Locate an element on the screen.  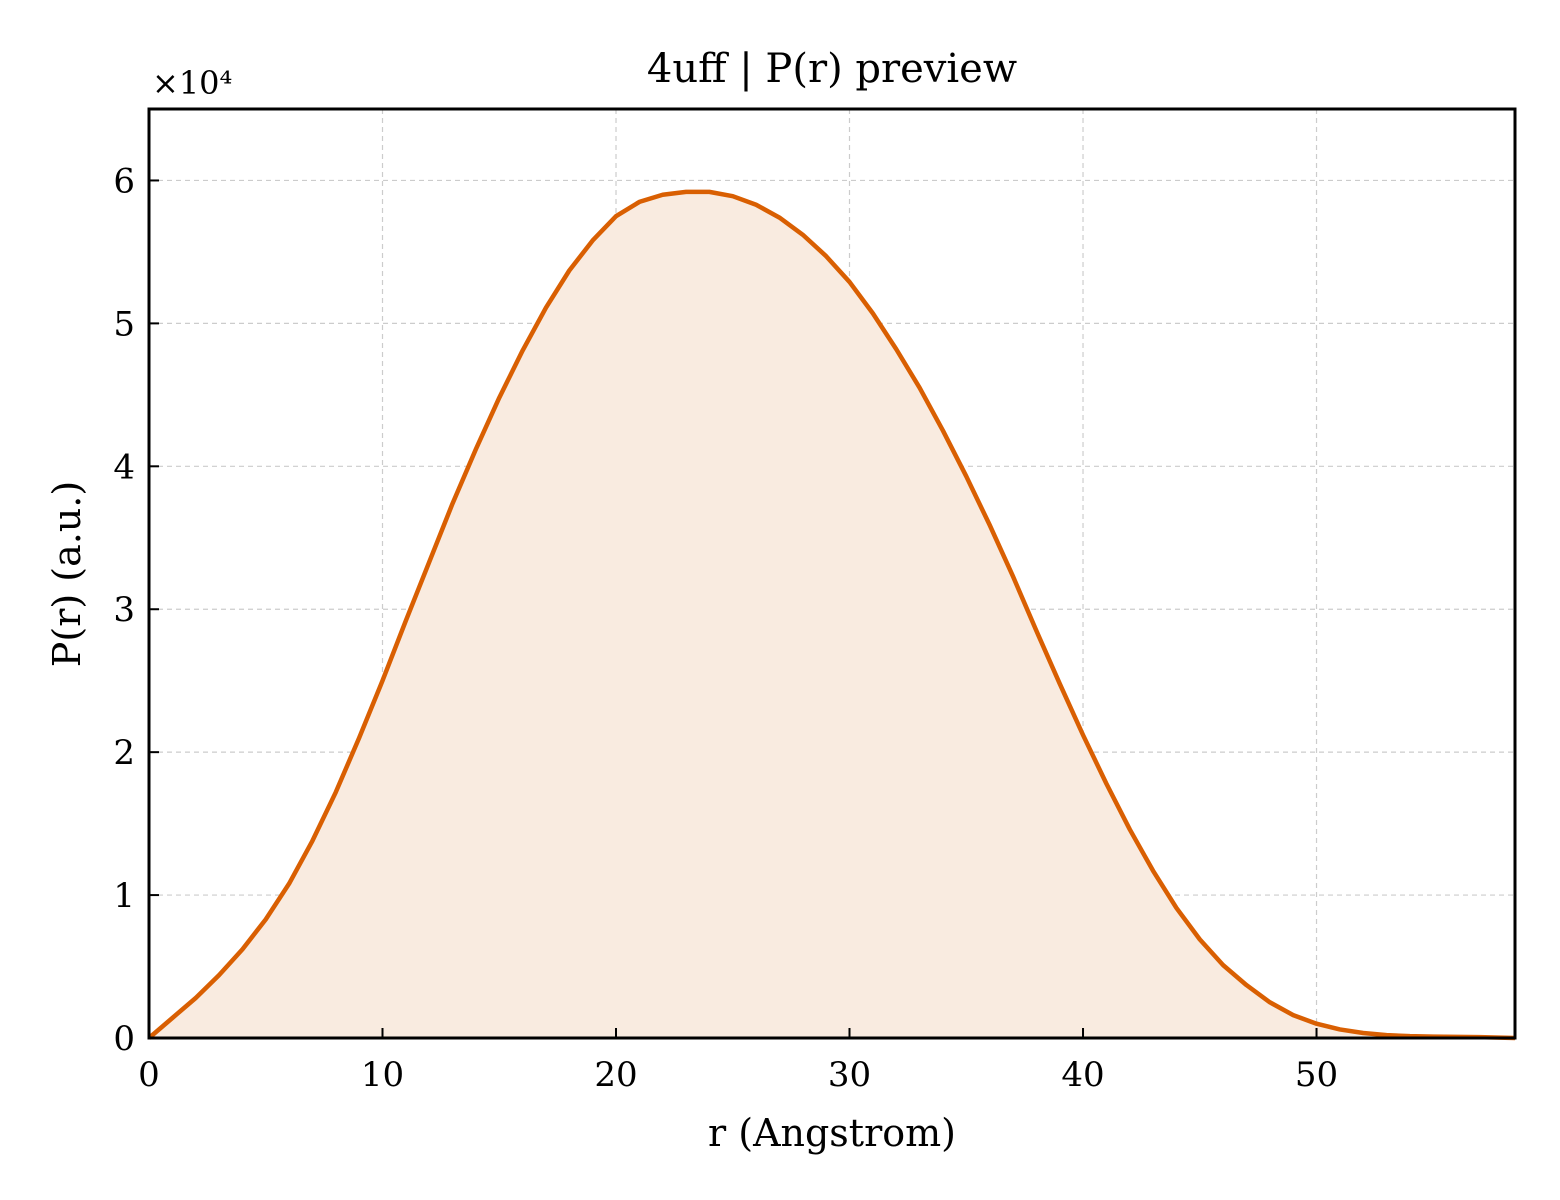
y-offset-label: ×10⁴ is located at coordinates (192, 83).